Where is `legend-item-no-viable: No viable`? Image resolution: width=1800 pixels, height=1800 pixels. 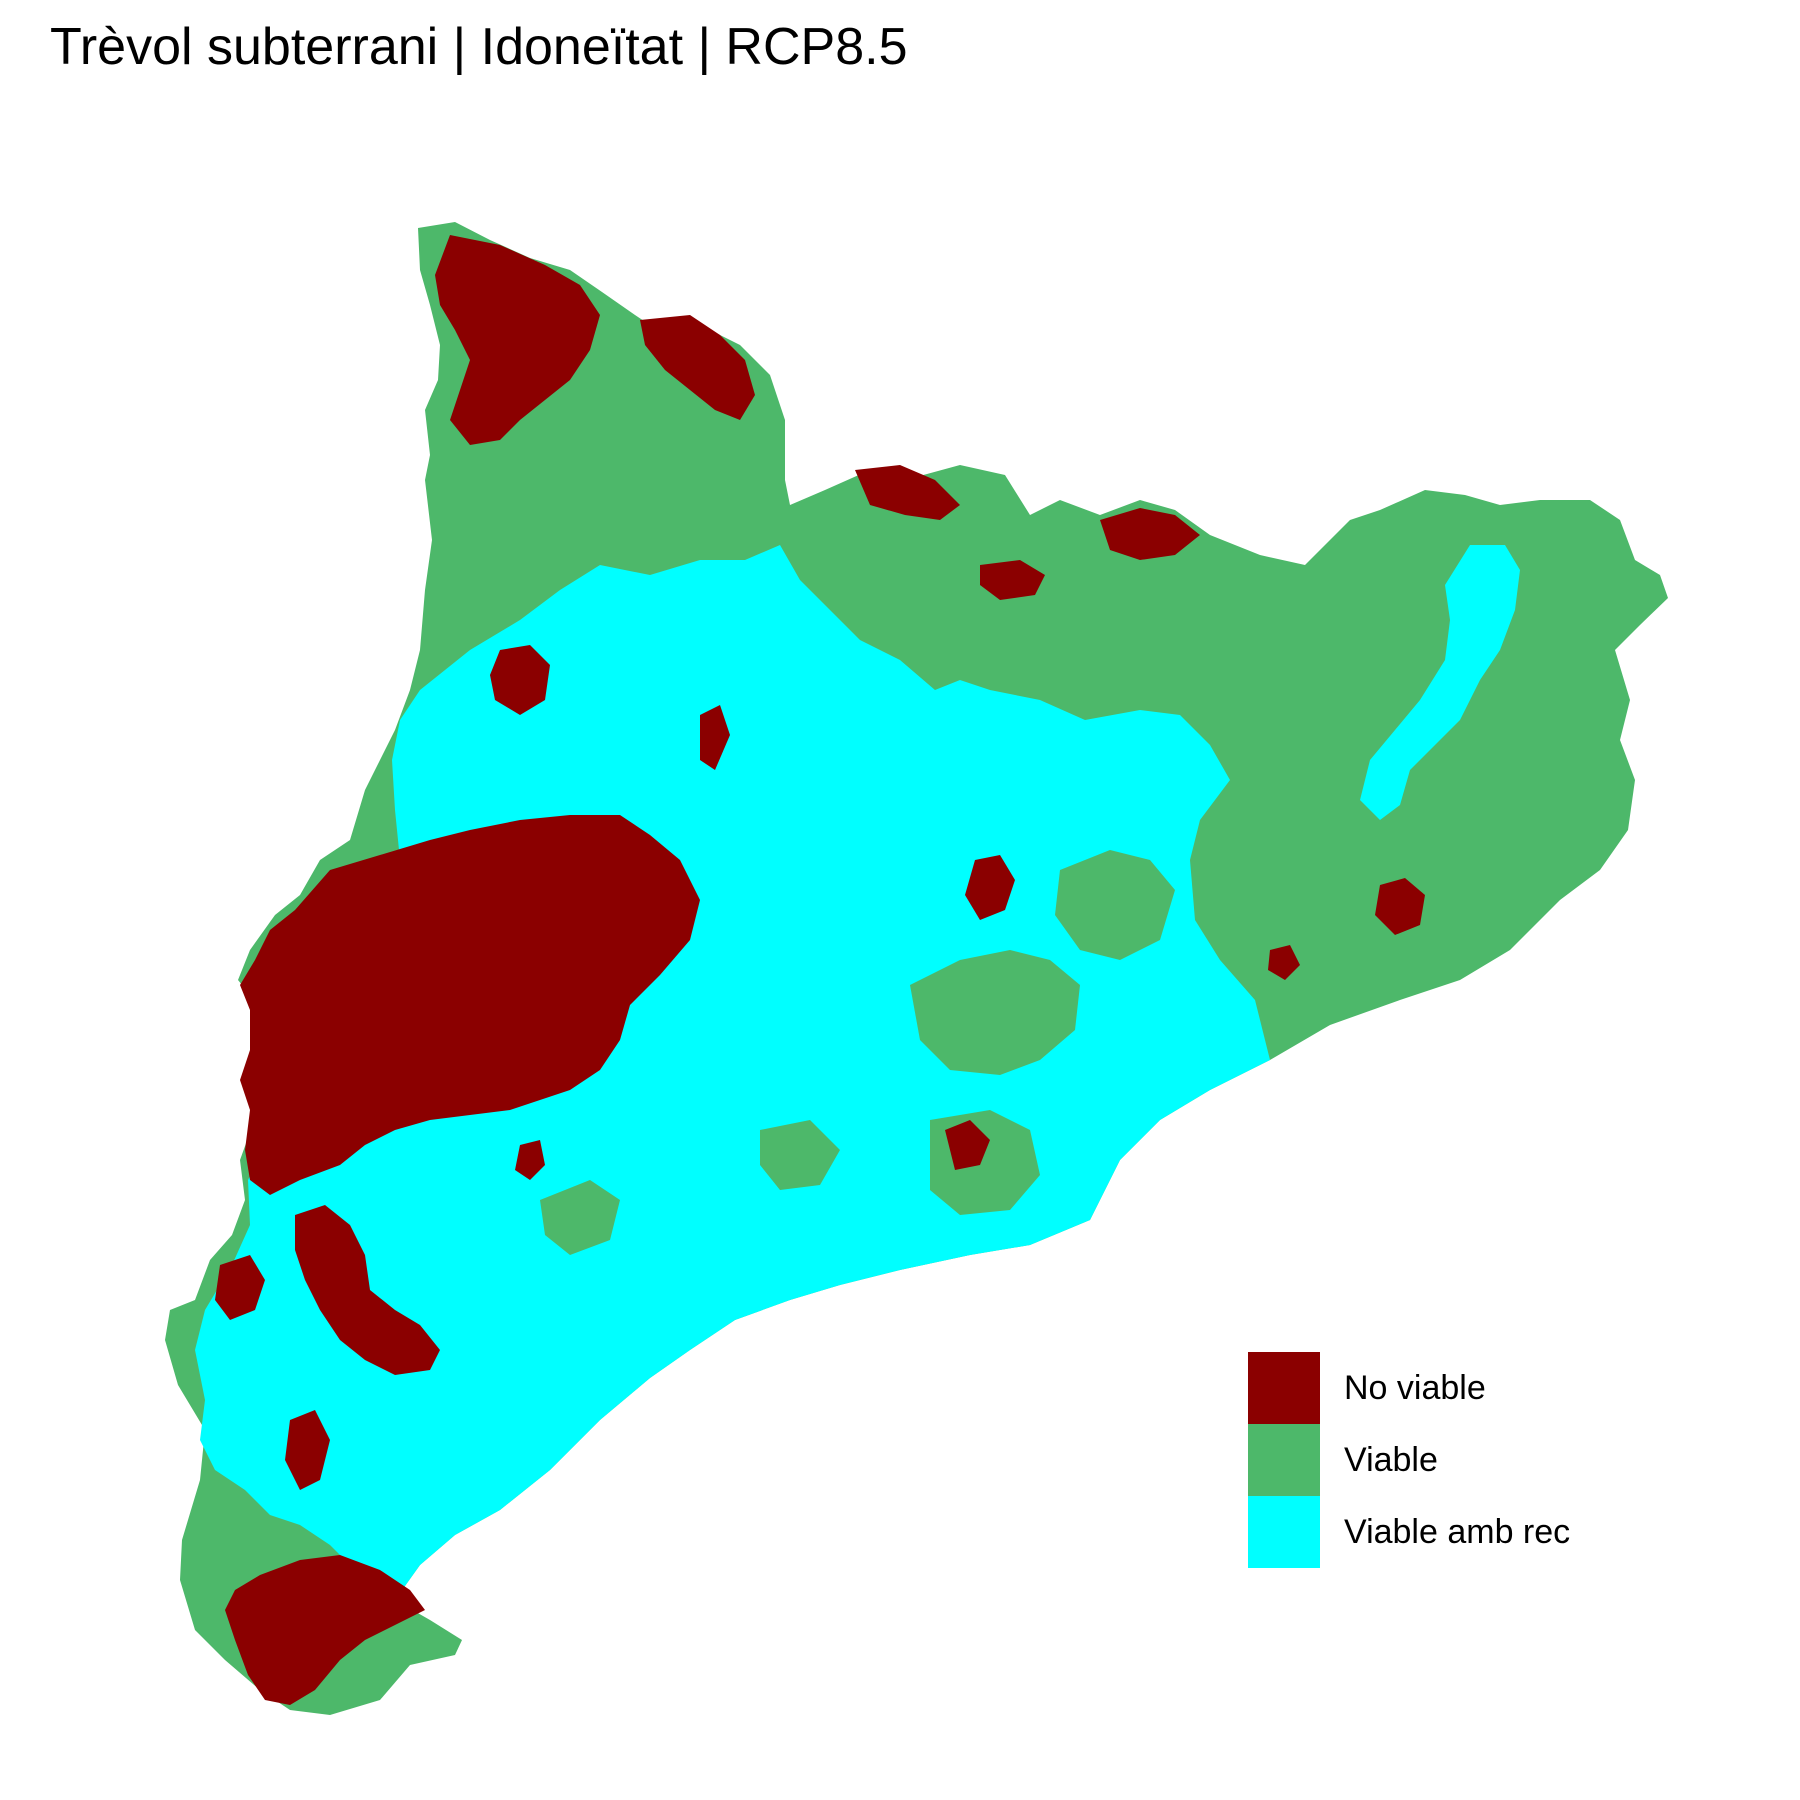 legend-item-no-viable: No viable is located at coordinates (1409, 1388).